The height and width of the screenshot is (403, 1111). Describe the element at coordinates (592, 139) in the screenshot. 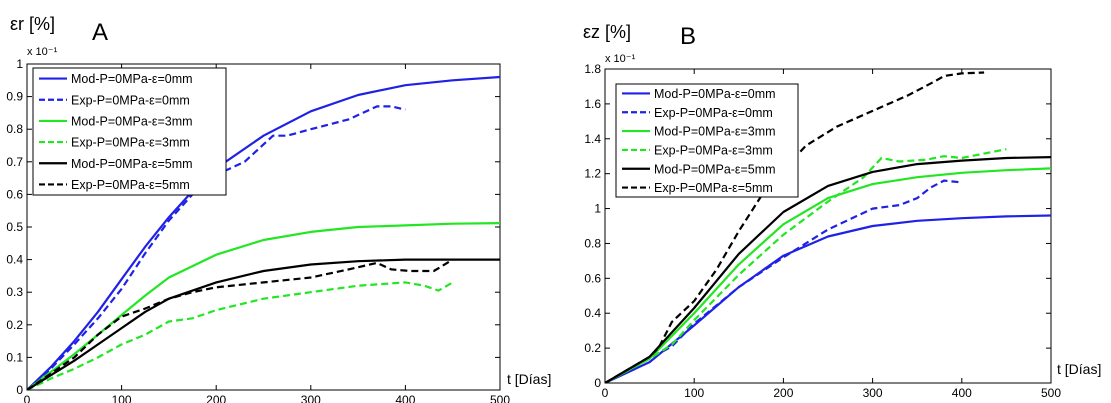

I see `y-tick-label: 1.4` at that location.